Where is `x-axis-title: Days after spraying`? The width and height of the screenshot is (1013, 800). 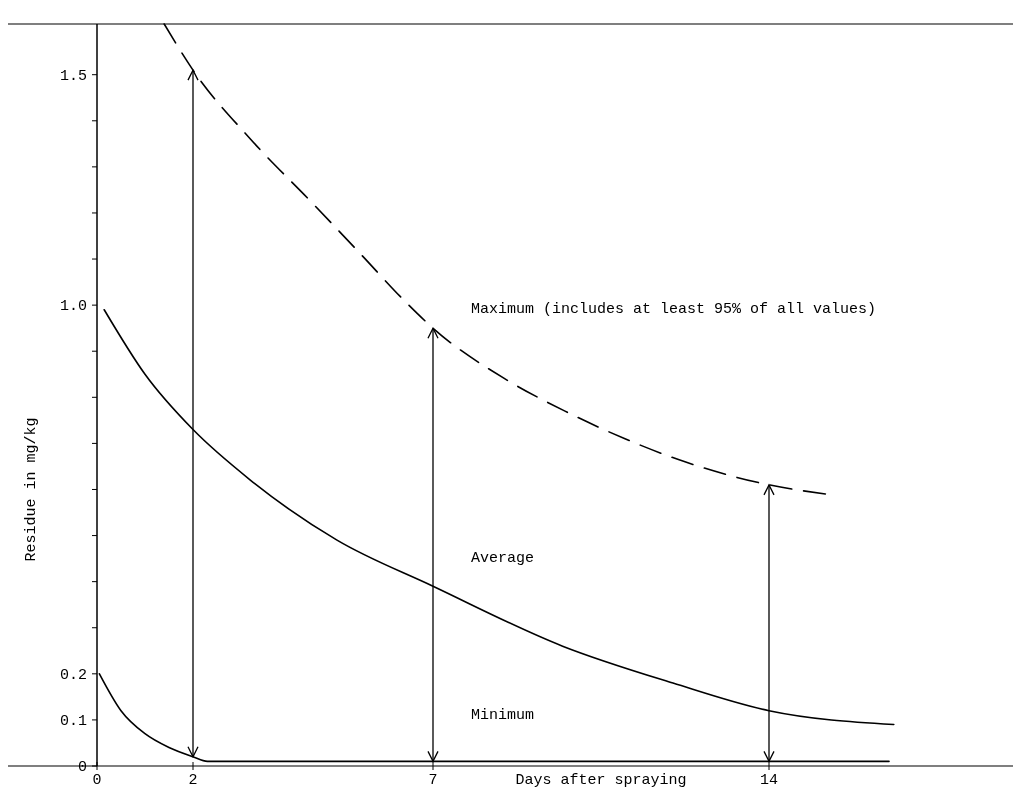 x-axis-title: Days after spraying is located at coordinates (601, 780).